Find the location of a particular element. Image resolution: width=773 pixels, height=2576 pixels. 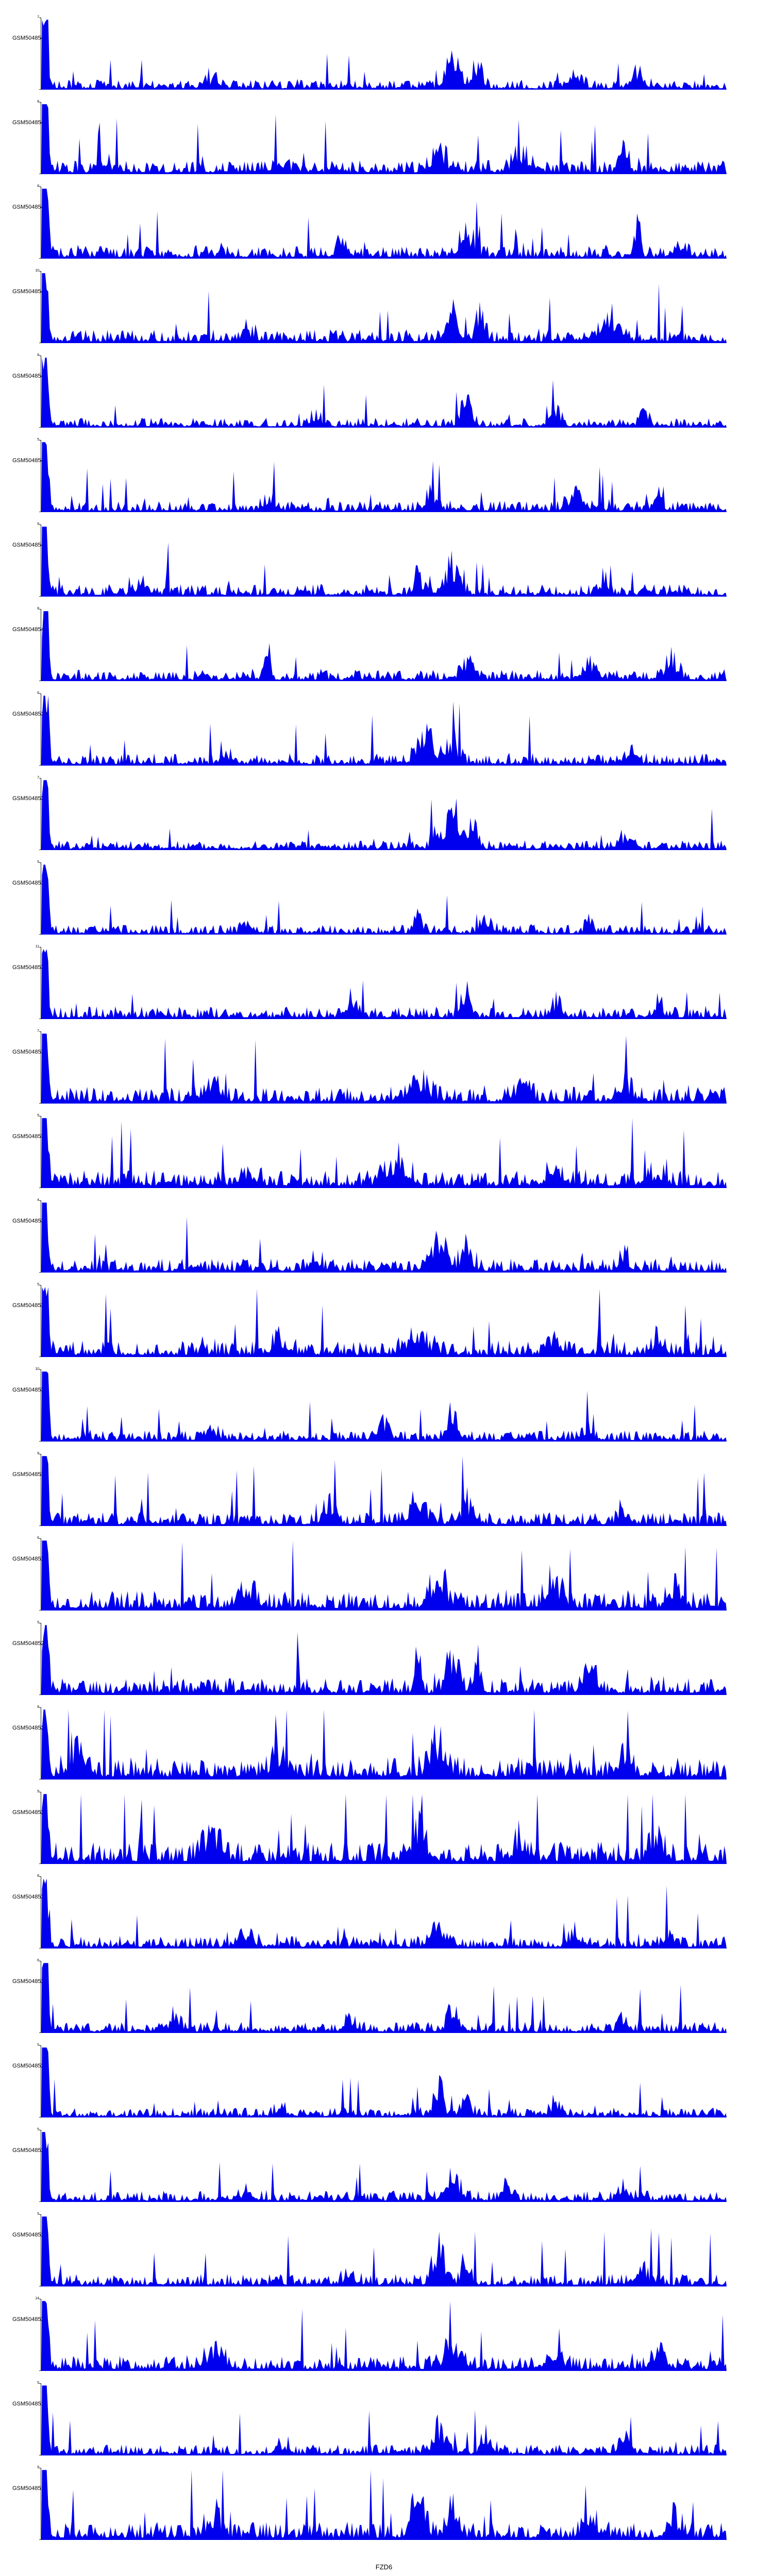

track-row: GSM5048520 14 is located at coordinates (386, 2338).